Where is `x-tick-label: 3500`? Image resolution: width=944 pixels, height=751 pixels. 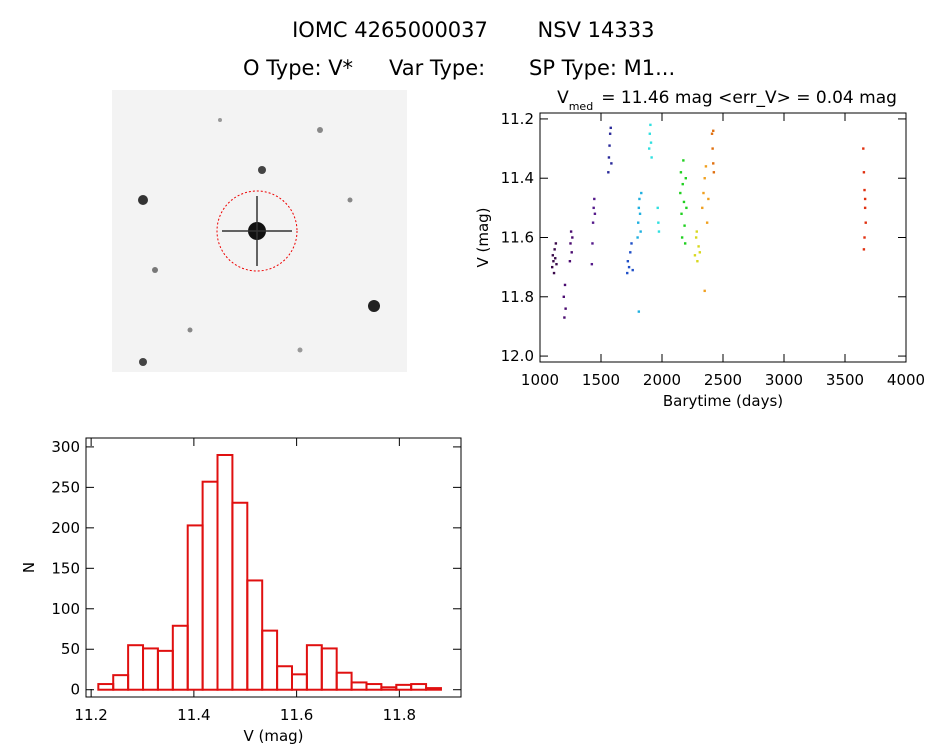
x-tick-label: 3500 is located at coordinates (845, 380).